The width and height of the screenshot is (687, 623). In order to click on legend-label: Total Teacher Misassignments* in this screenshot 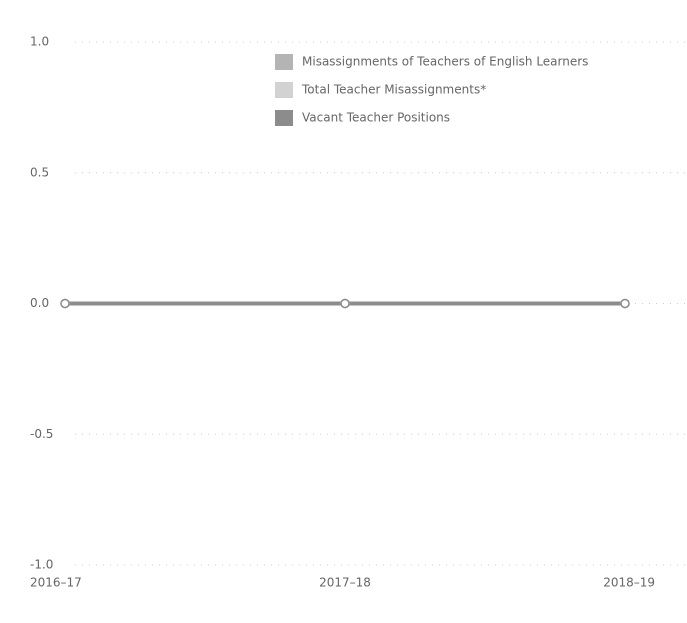, I will do `click(393, 90)`.